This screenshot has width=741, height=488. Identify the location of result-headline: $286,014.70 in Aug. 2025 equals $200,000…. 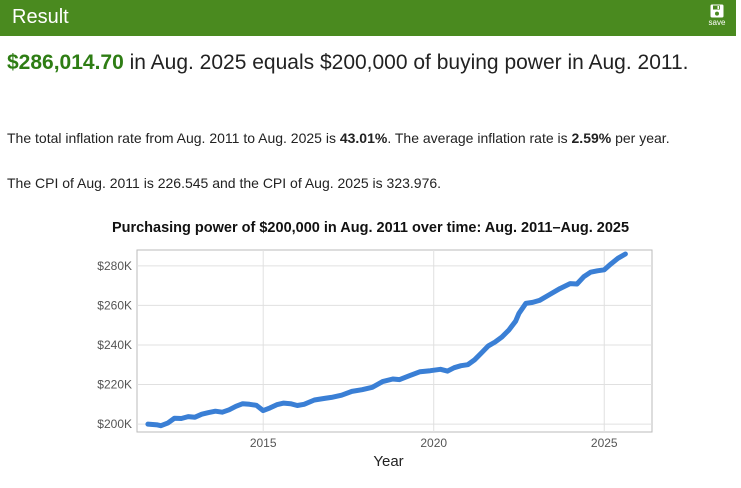
(364, 62).